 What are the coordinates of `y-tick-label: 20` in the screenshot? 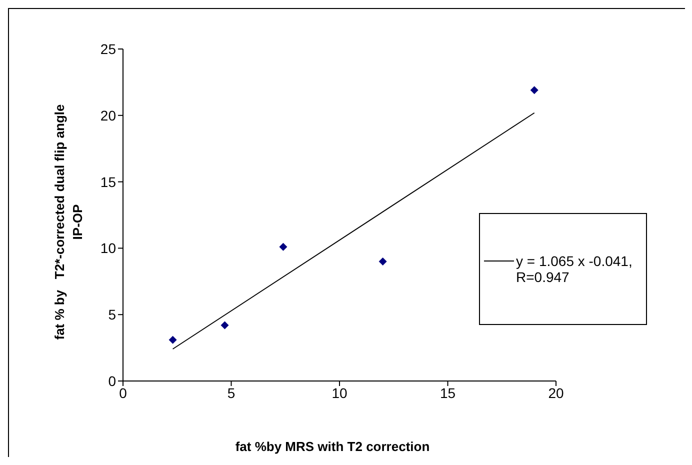 It's located at (108, 115).